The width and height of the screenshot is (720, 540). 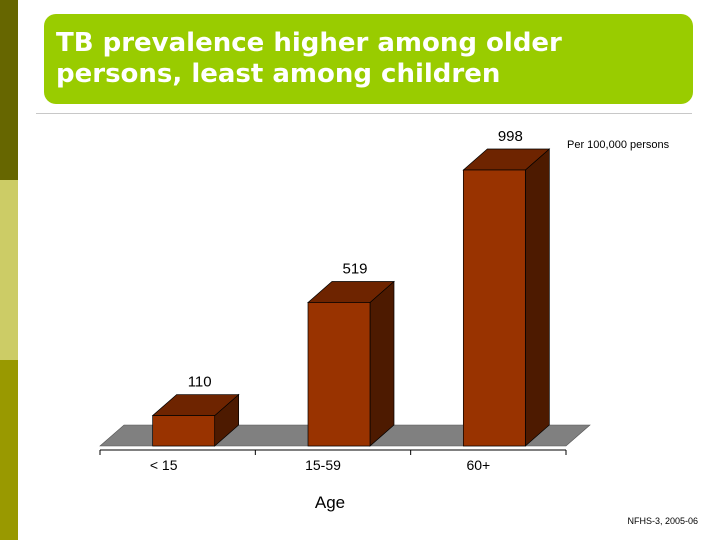 I want to click on data-label: 519, so click(x=354, y=268).